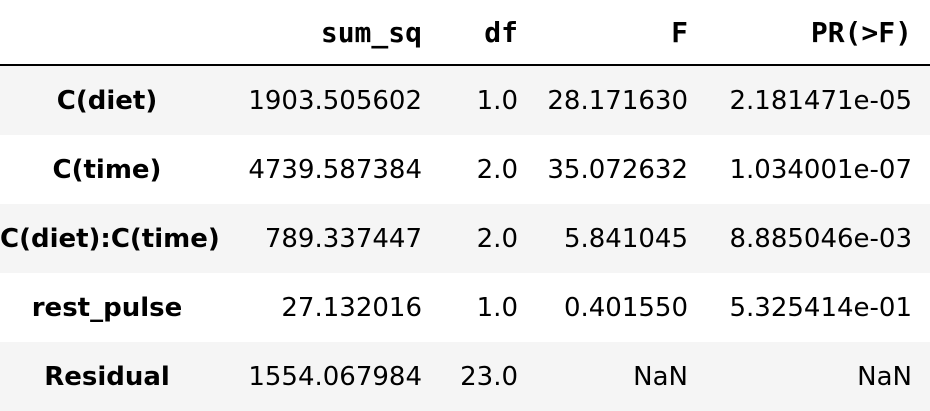  Describe the element at coordinates (489, 376) in the screenshot. I see `cell-df: 23.0` at that location.